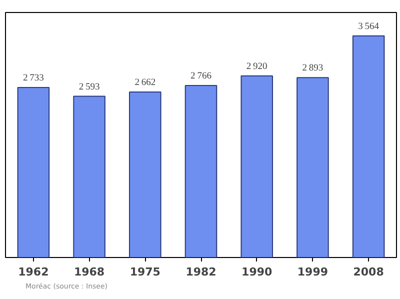 This screenshot has height=299, width=400. Describe the element at coordinates (257, 67) in the screenshot. I see `data-label: 2 920` at that location.